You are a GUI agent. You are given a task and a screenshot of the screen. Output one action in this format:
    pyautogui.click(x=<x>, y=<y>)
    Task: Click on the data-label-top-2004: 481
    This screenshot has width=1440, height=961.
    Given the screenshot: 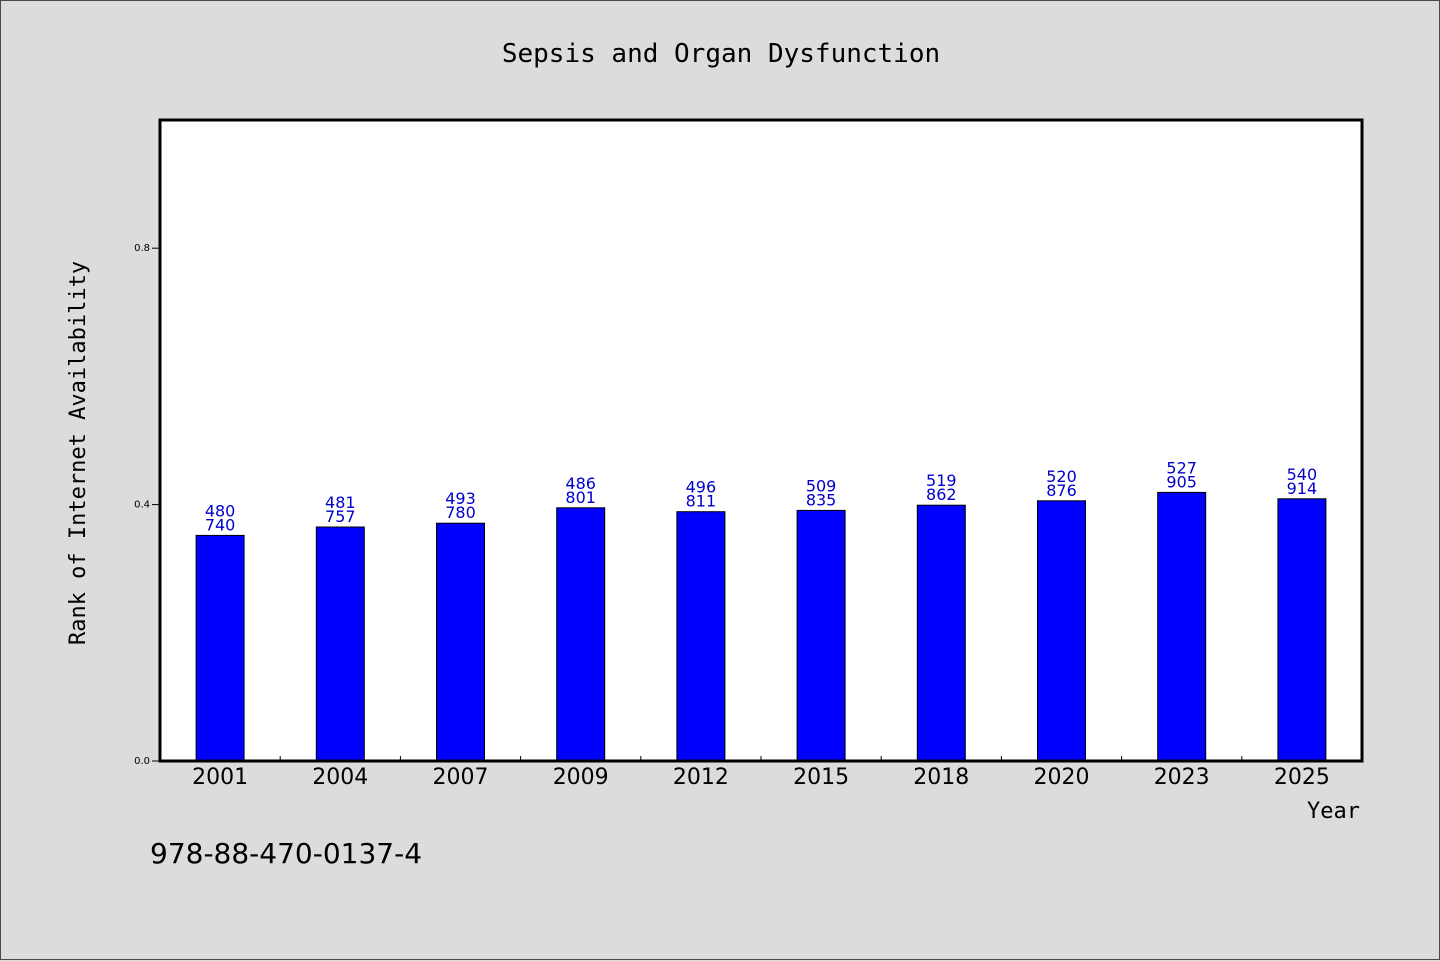 What is the action you would take?
    pyautogui.click(x=340, y=502)
    